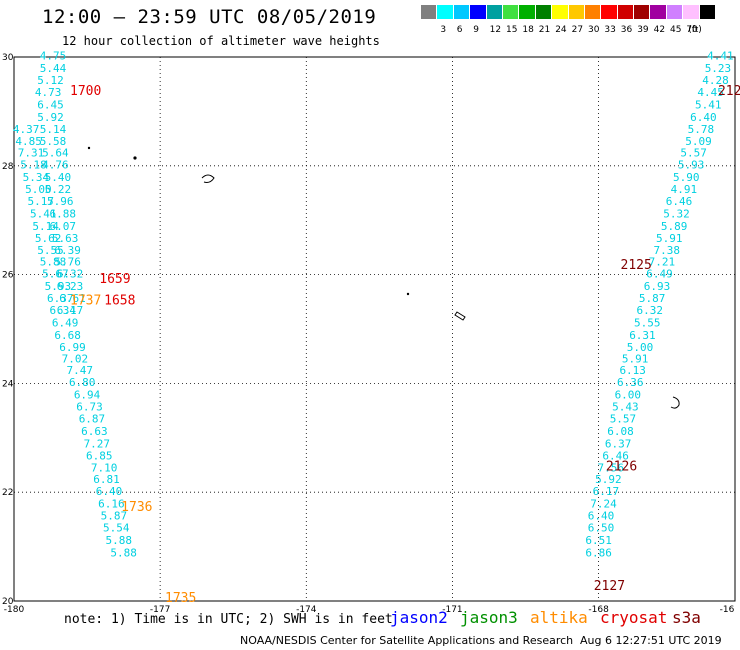 Image resolution: width=740 pixels, height=650 pixels. Describe the element at coordinates (698, 141) in the screenshot. I see `wave-height-label: 5.09` at that location.